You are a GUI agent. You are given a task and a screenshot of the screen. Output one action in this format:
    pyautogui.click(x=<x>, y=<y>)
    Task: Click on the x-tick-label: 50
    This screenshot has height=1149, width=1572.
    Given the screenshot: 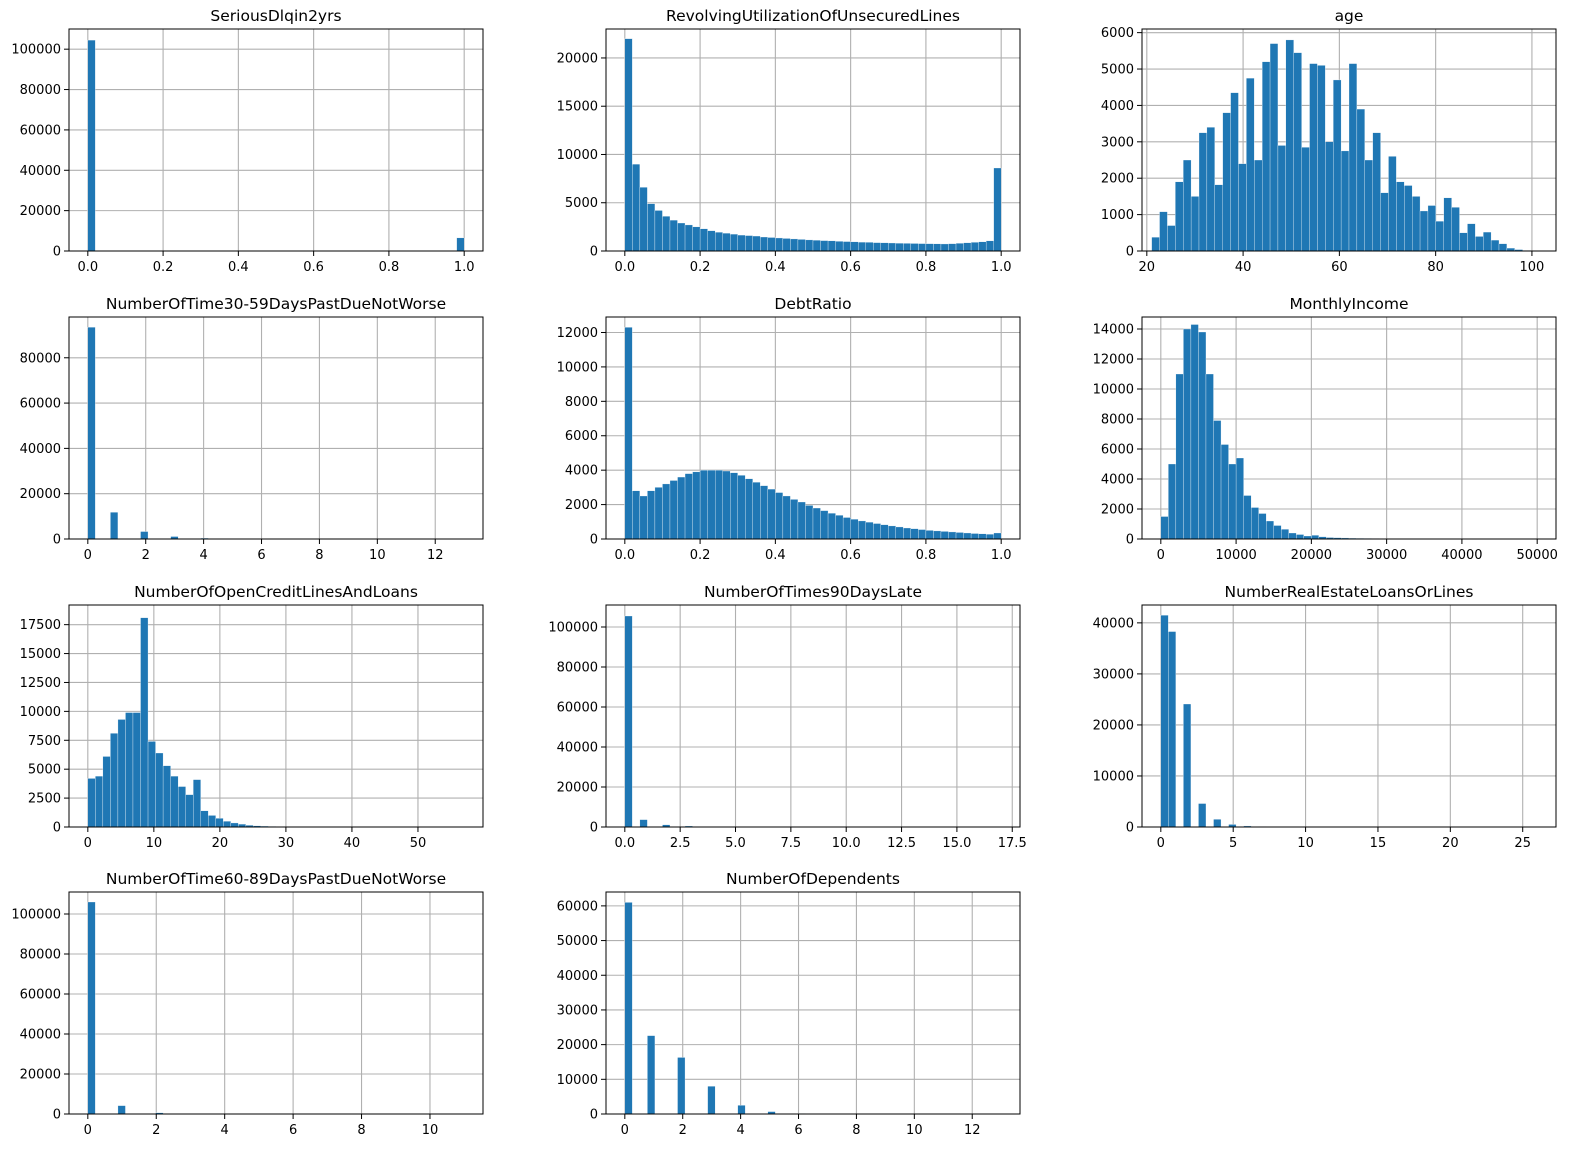 What is the action you would take?
    pyautogui.click(x=418, y=843)
    